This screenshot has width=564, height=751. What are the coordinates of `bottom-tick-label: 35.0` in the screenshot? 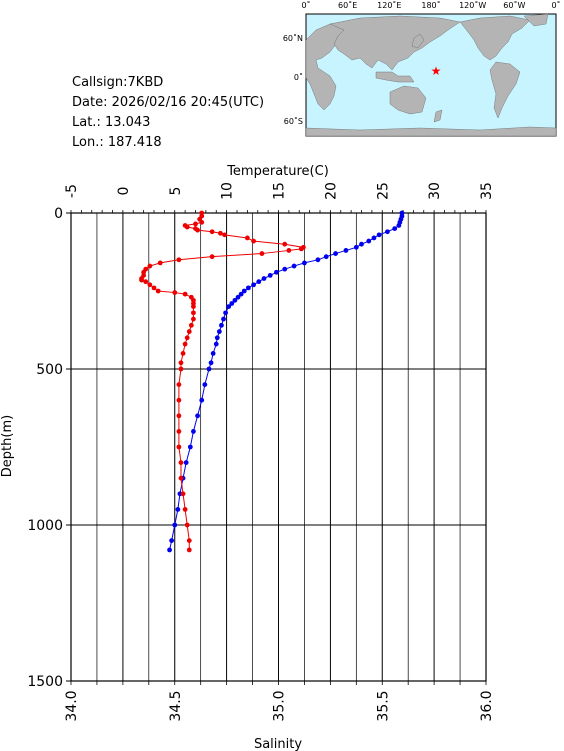 It's located at (280, 705).